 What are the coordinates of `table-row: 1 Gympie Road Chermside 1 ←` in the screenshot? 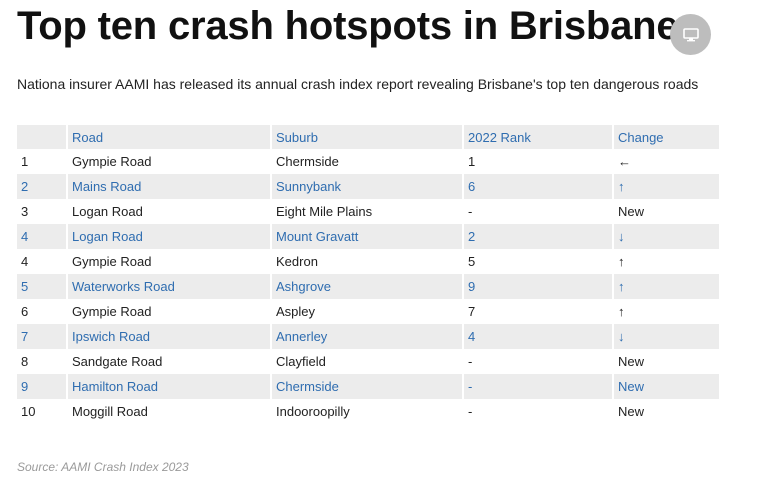 It's located at (368, 161).